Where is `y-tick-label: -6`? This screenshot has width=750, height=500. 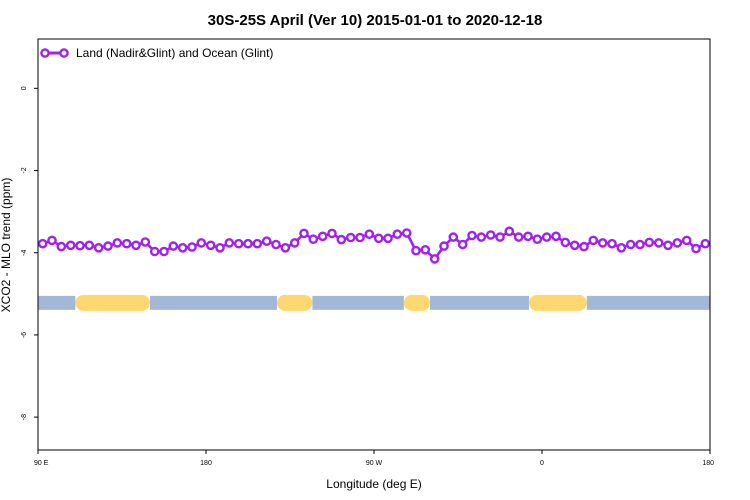 y-tick-label: -6 is located at coordinates (24, 335).